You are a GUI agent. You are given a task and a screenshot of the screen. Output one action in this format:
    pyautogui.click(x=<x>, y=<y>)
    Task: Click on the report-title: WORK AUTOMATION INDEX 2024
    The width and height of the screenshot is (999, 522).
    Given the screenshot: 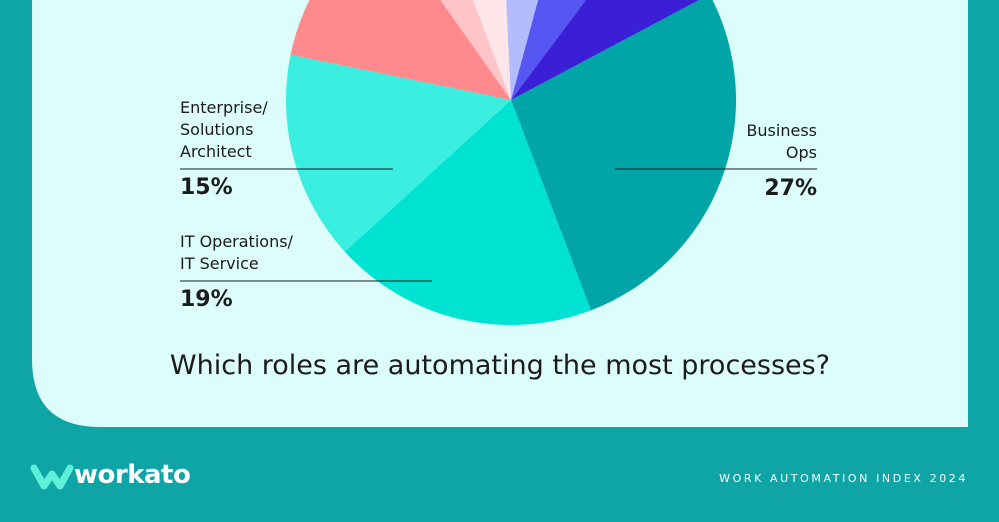 What is the action you would take?
    pyautogui.click(x=843, y=478)
    